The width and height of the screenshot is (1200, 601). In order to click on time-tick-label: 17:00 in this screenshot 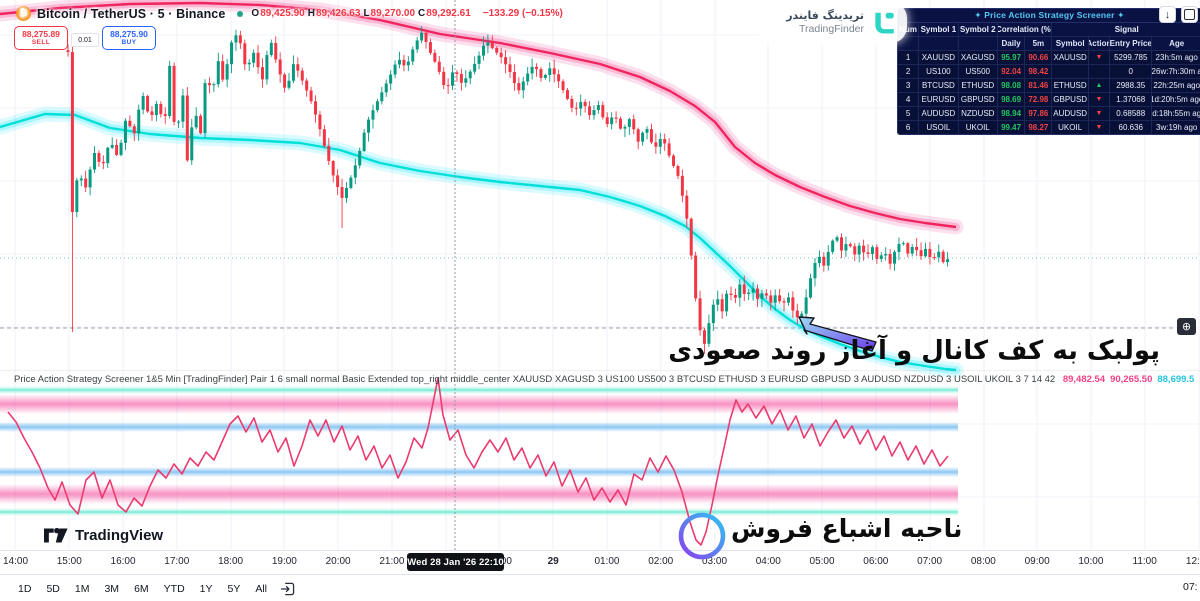, I will do `click(177, 561)`.